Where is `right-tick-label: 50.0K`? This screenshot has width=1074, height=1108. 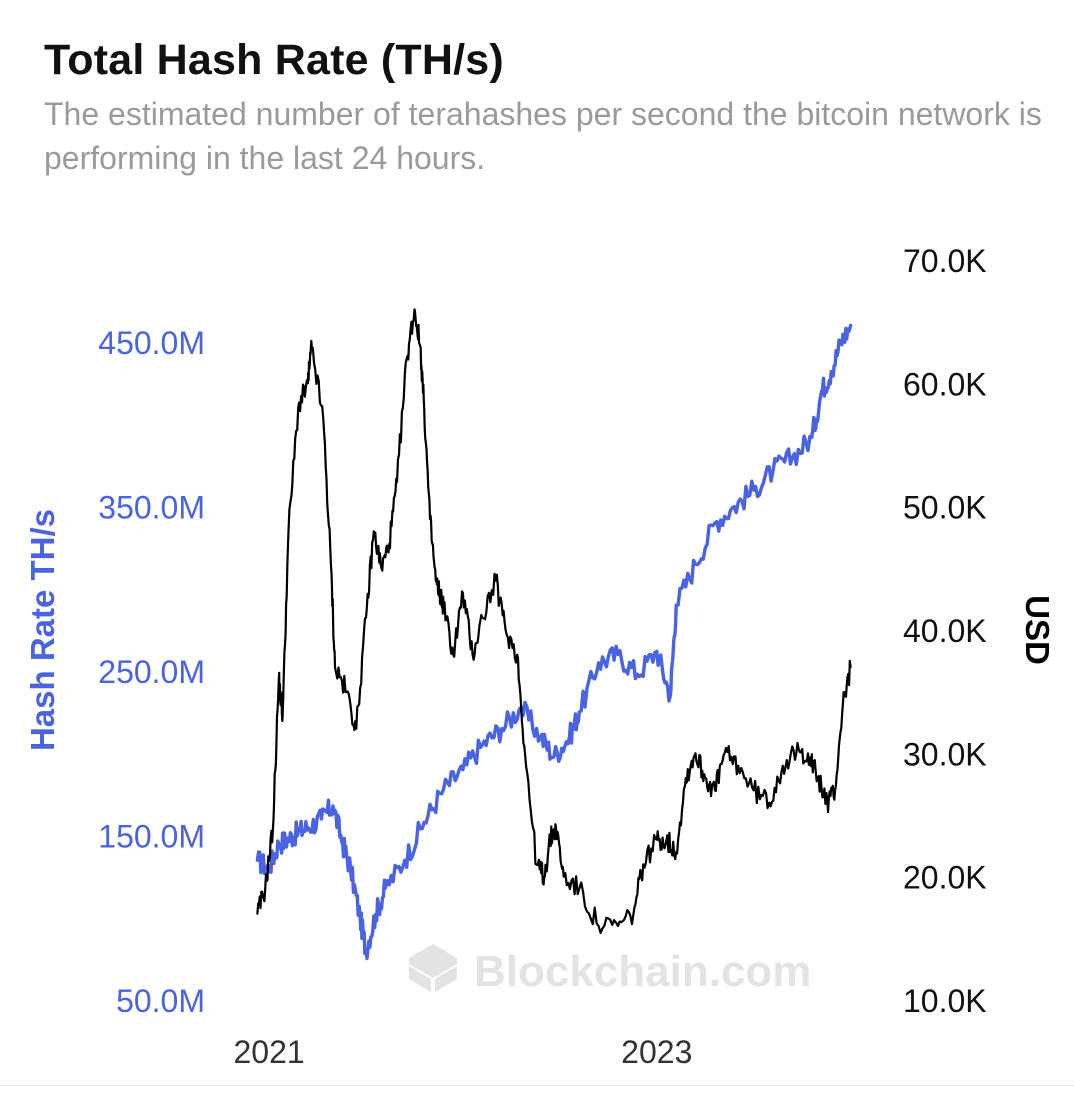
right-tick-label: 50.0K is located at coordinates (945, 508).